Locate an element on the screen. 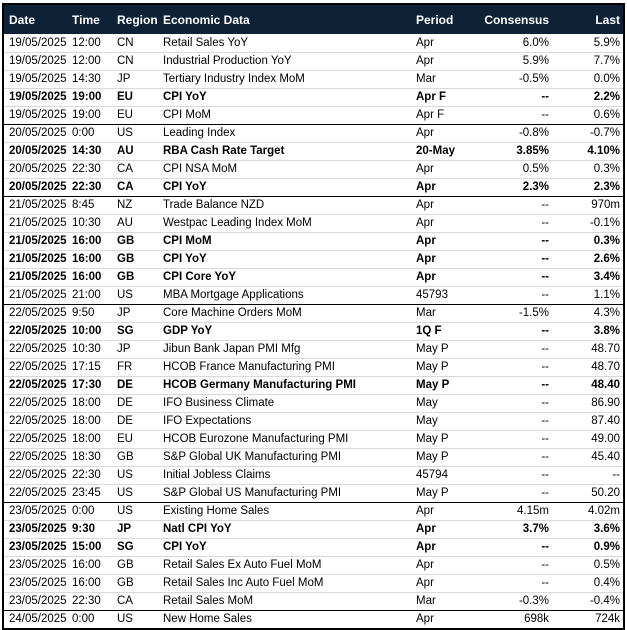  cell-time: 10:30 is located at coordinates (90, 222).